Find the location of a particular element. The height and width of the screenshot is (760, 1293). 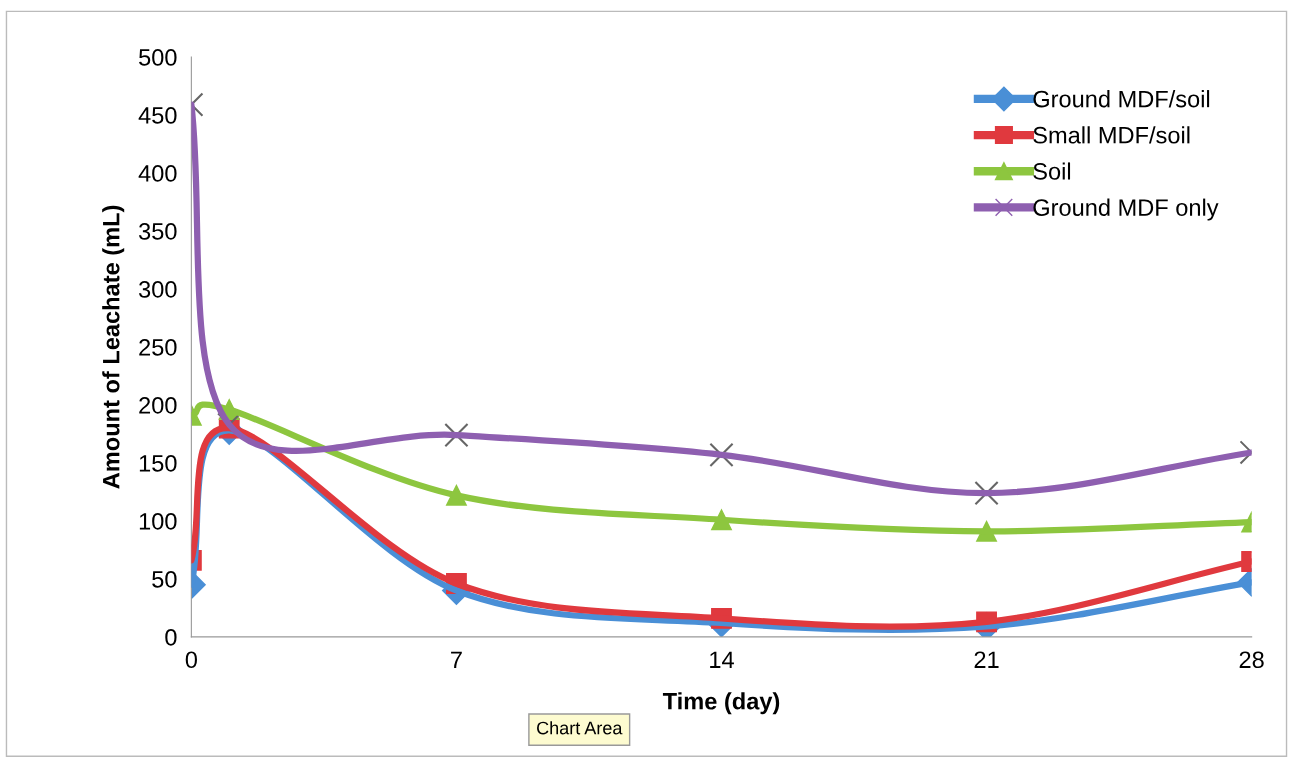

legend-label: Soil is located at coordinates (1052, 171).